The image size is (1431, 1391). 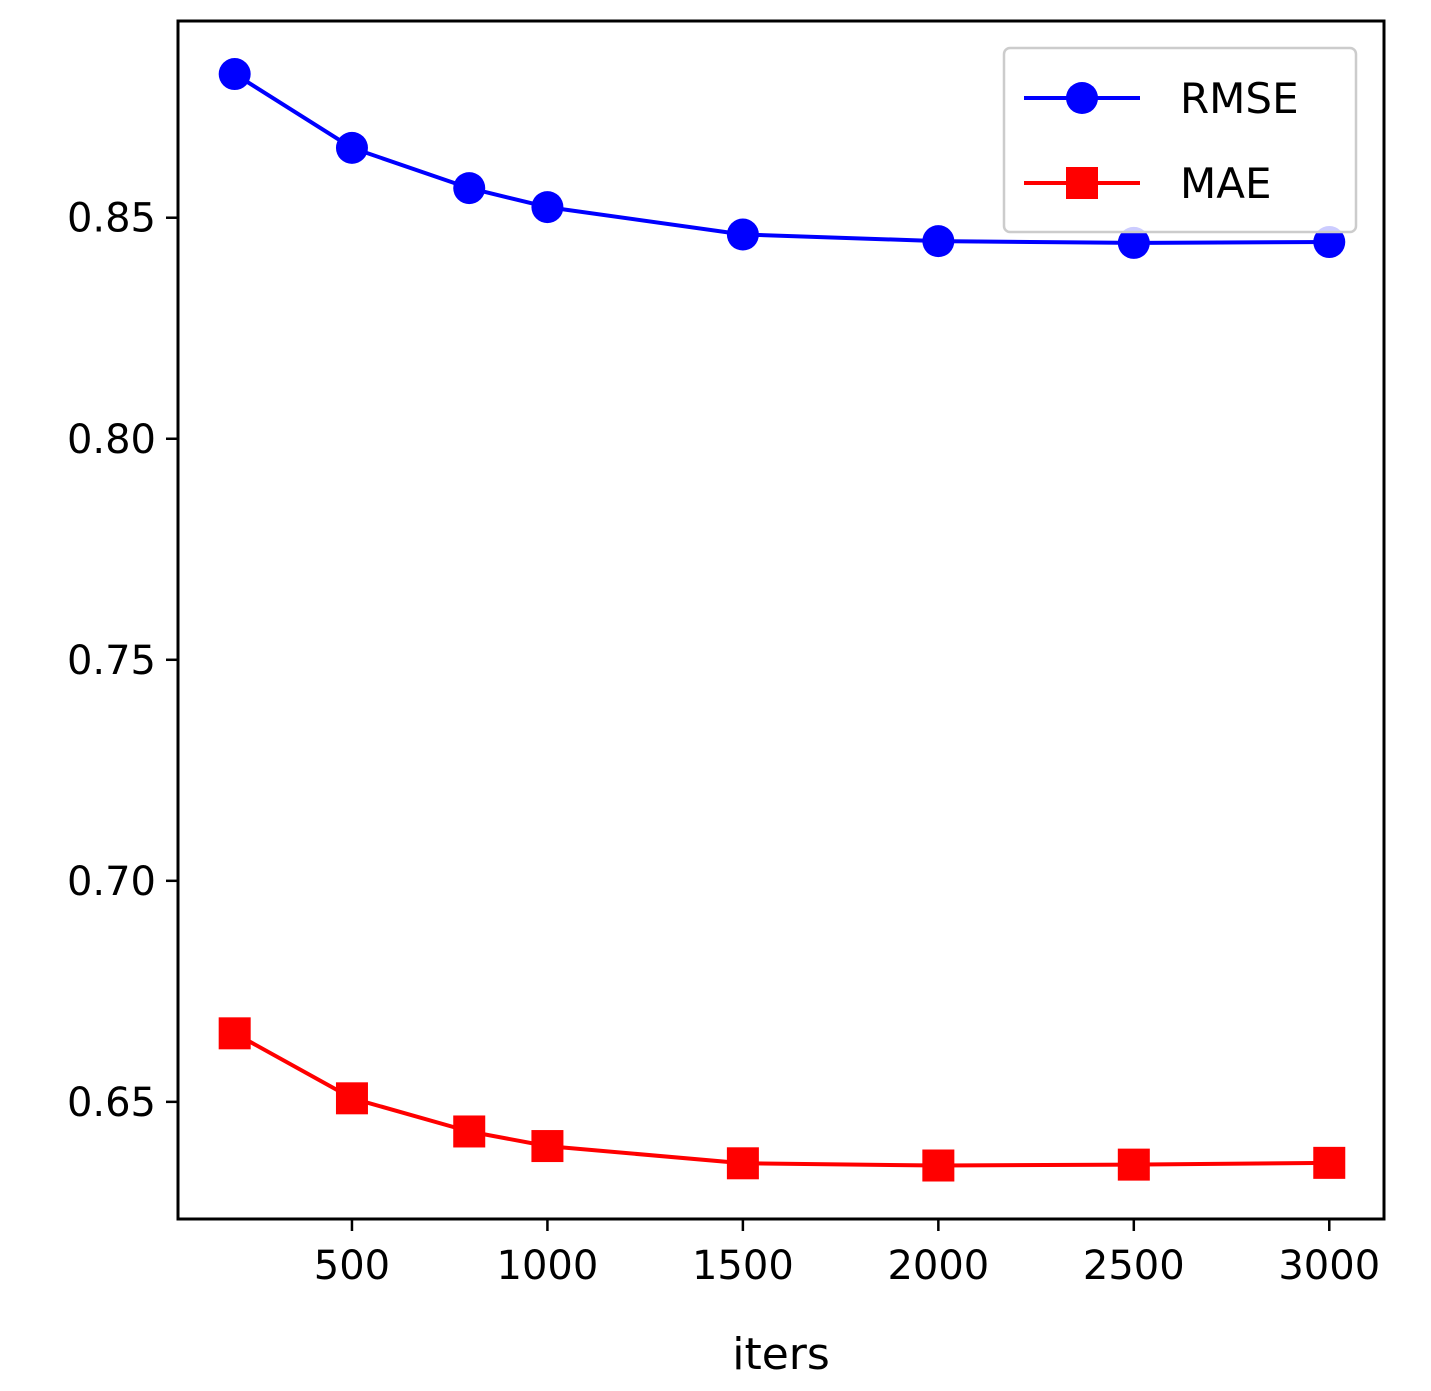 I want to click on x-axis-label: iters, so click(x=781, y=1354).